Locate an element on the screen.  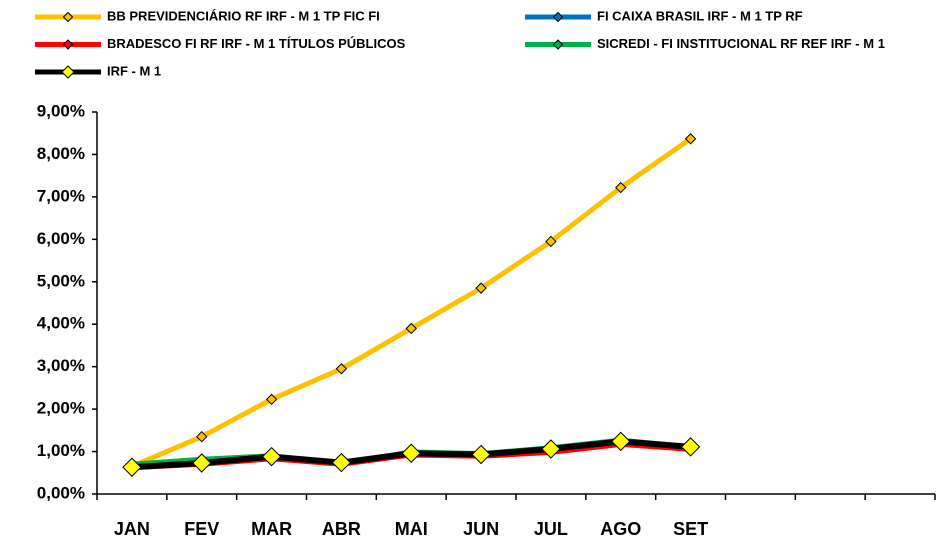
x-tick-label: SET is located at coordinates (690, 529).